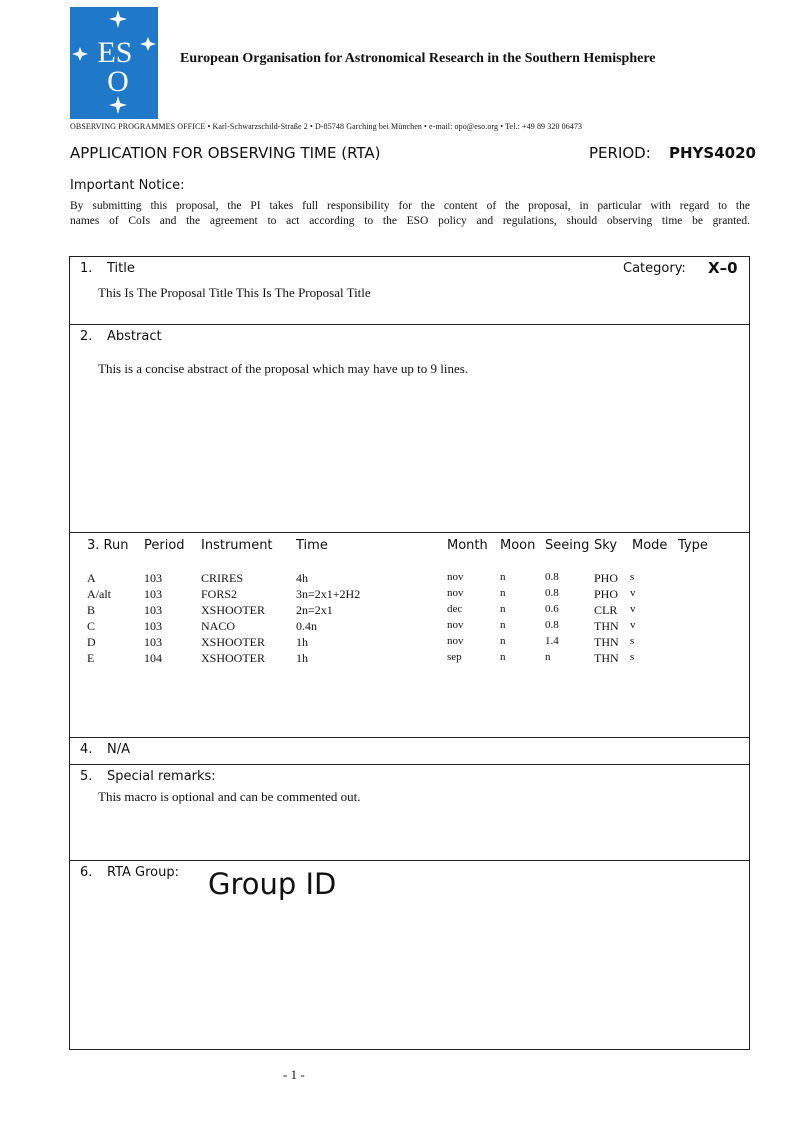 The height and width of the screenshot is (1123, 794). I want to click on runs-header-run: 3. Run, so click(108, 545).